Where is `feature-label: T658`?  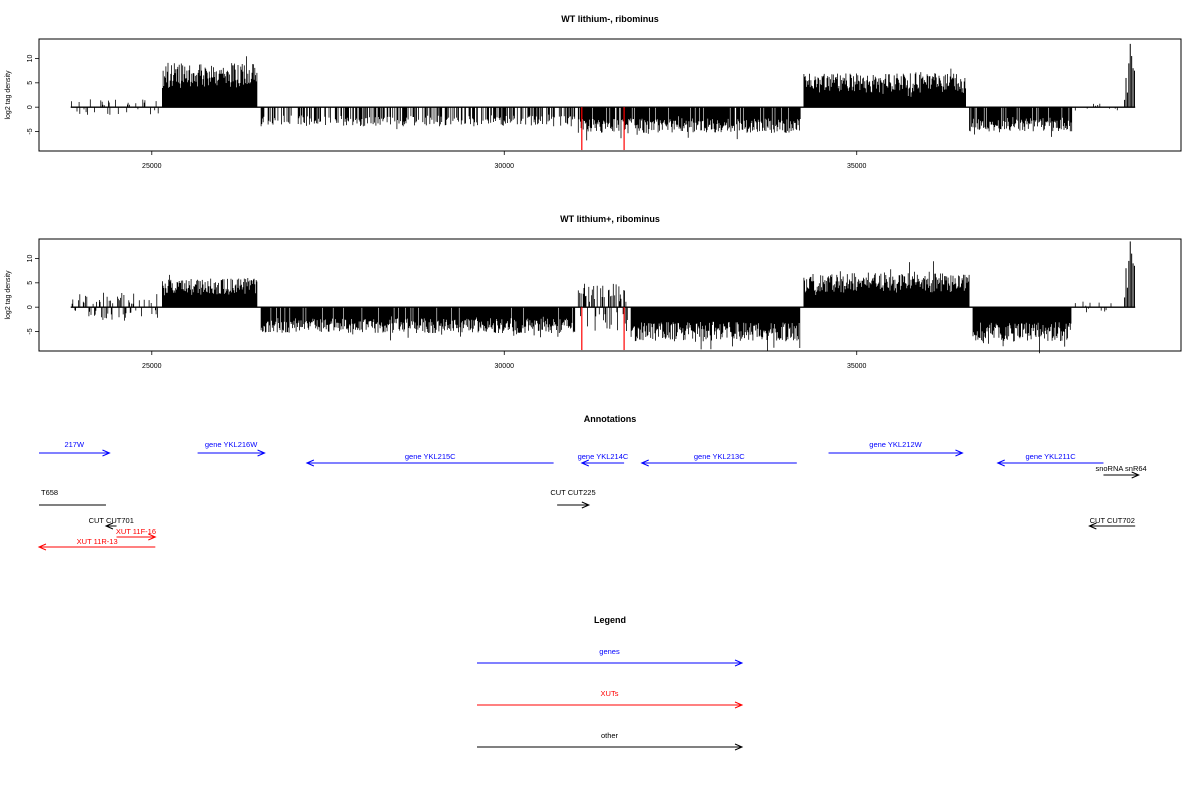 feature-label: T658 is located at coordinates (49, 492).